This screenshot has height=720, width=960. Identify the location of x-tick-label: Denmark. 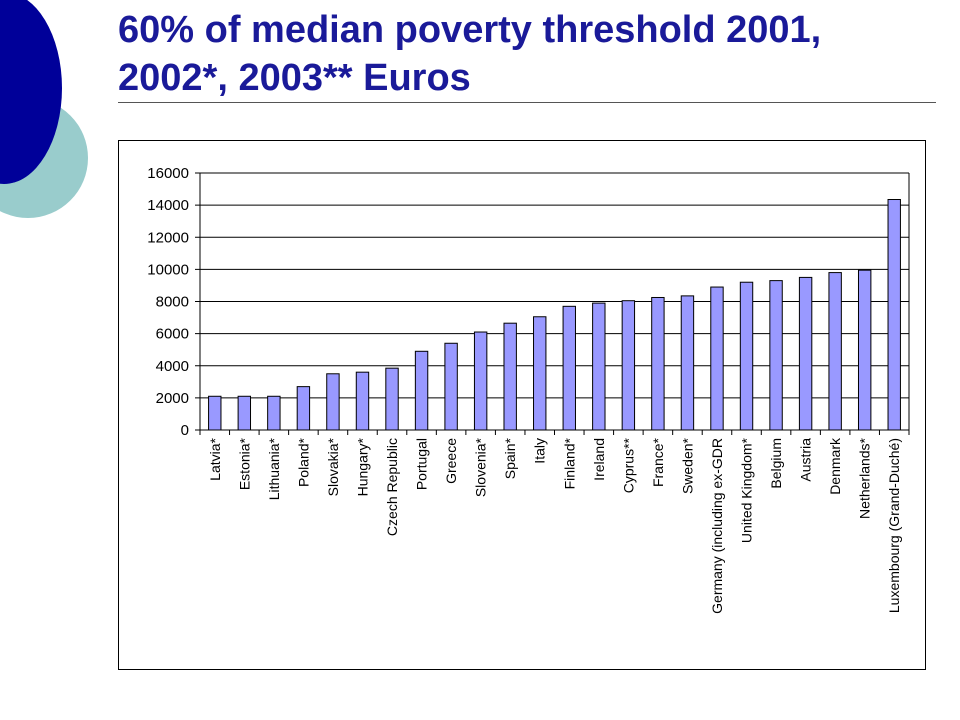
(835, 466).